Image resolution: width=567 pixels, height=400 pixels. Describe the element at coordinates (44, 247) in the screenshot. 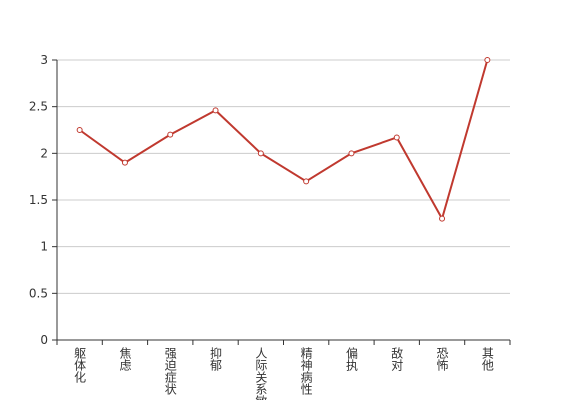

I see `y-tick-label: 1` at that location.